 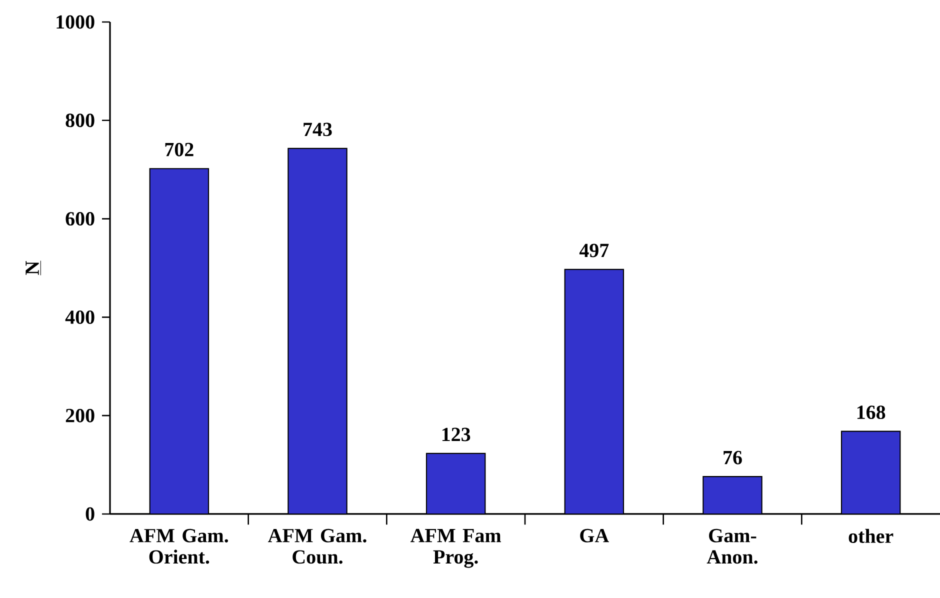 I want to click on x-tick-label: AFM Gam. Coun., so click(x=317, y=546).